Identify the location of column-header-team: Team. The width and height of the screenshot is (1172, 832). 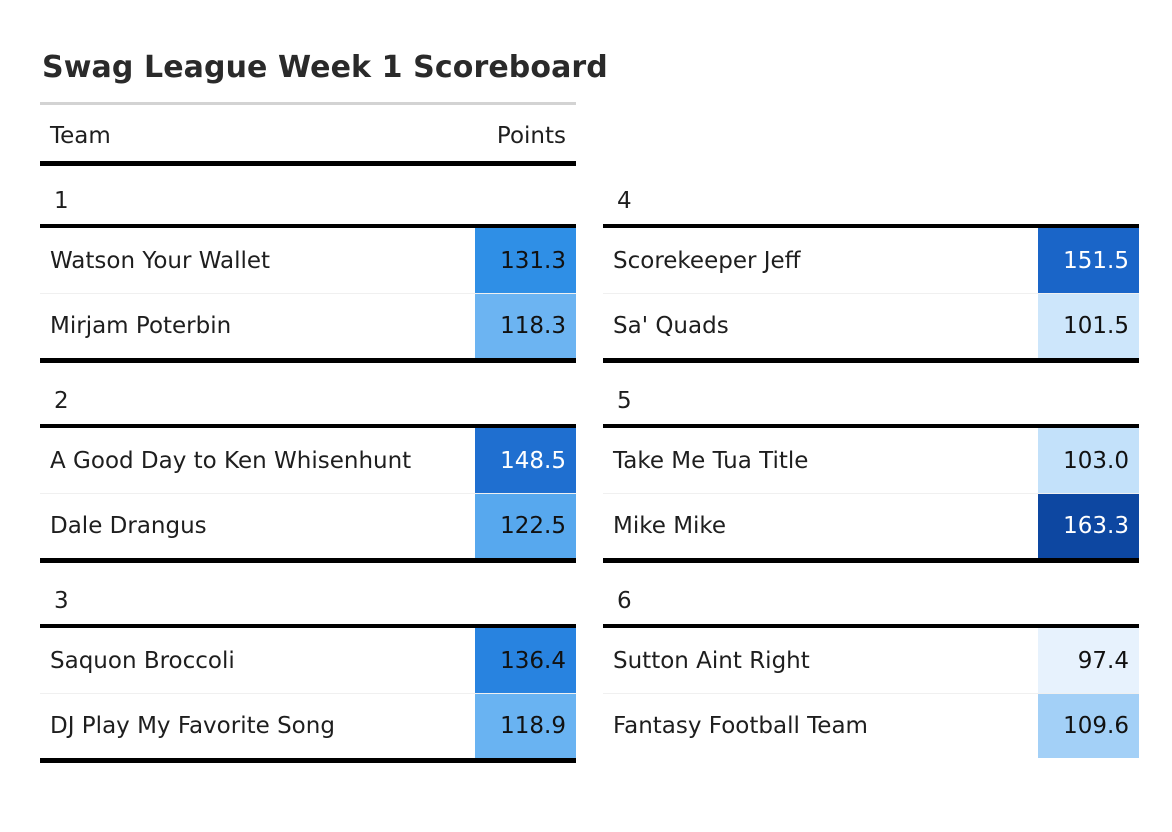
(80, 136).